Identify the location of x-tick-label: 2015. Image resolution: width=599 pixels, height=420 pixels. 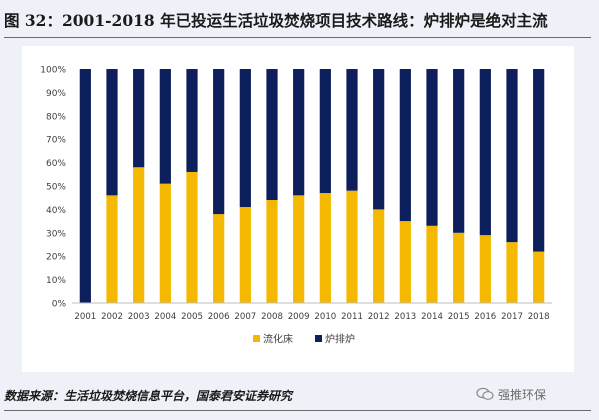
(459, 317).